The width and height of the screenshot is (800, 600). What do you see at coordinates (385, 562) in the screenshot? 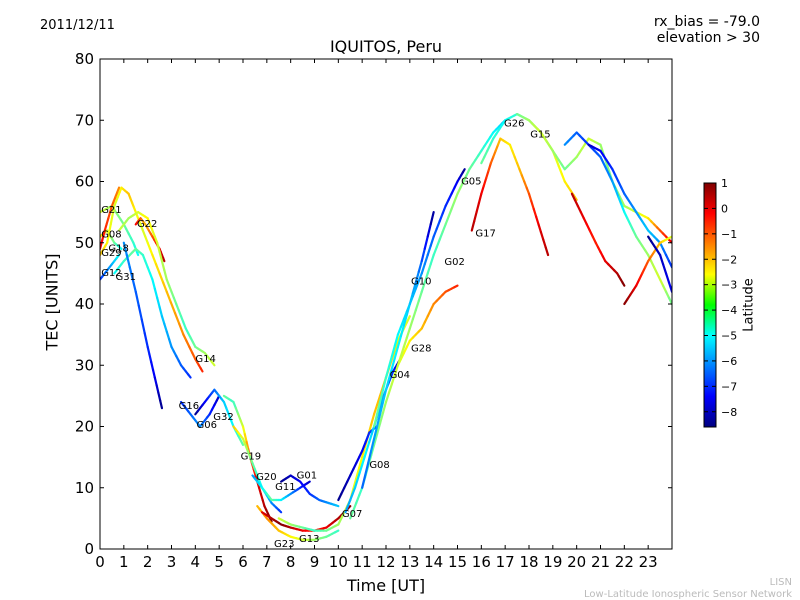
I see `x-tick-label: 12` at bounding box center [385, 562].